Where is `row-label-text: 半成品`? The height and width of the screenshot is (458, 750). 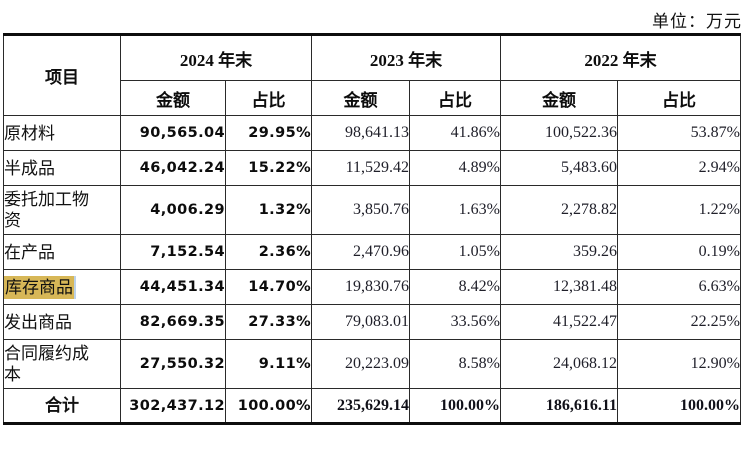
row-label-text: 半成品 is located at coordinates (30, 168).